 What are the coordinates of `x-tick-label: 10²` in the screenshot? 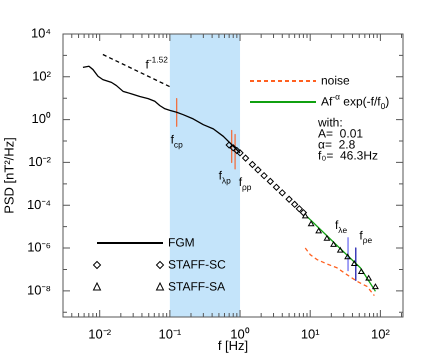 It's located at (380, 334).